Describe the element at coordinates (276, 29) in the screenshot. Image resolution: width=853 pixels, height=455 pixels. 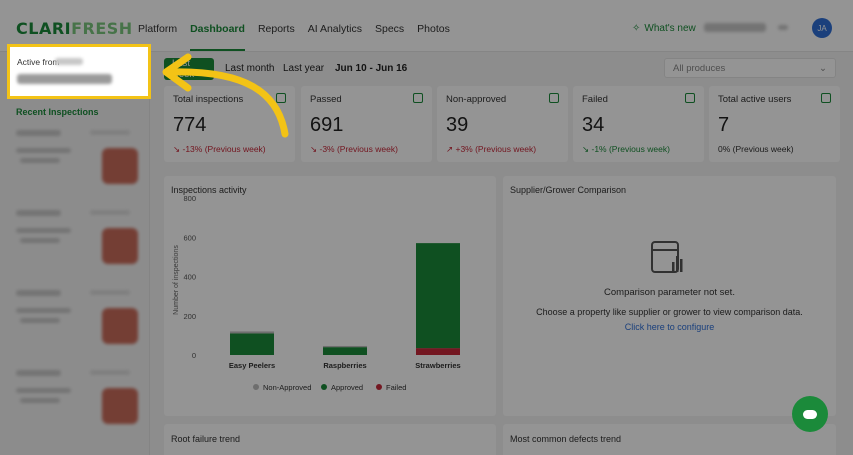
I see `nav-reports: Reports` at that location.